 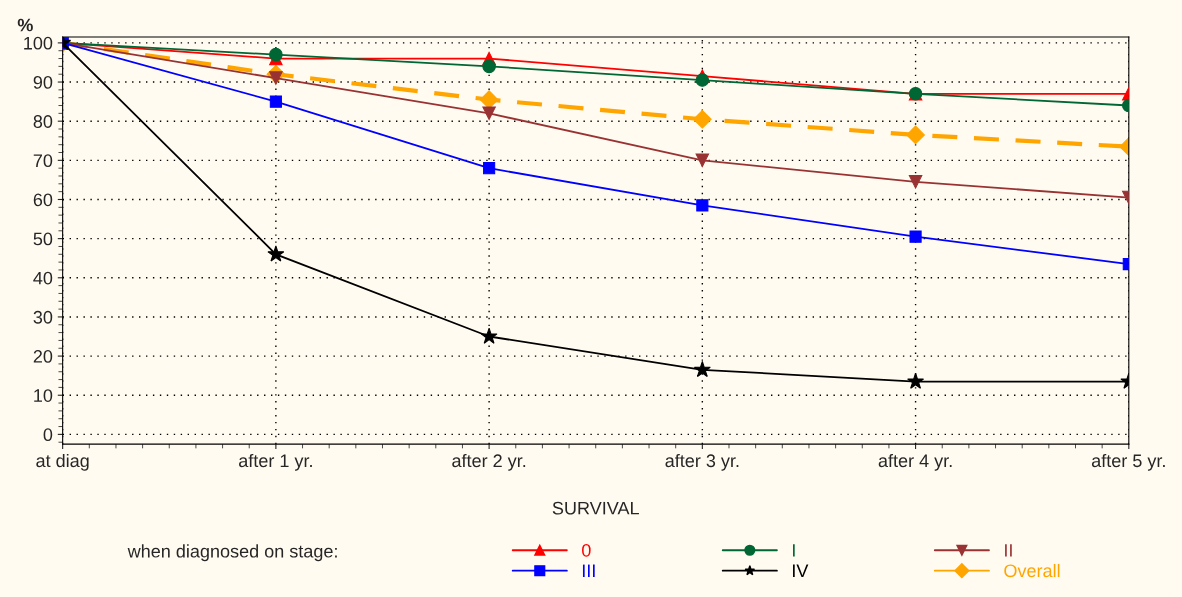 I want to click on legend-label: III, so click(x=588, y=570).